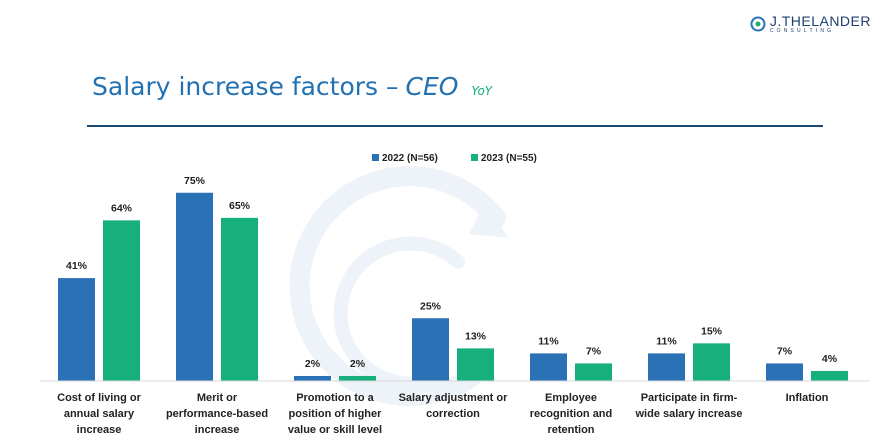 This screenshot has height=448, width=889. Describe the element at coordinates (454, 406) in the screenshot. I see `category-label: Salary adjustment or correction` at that location.